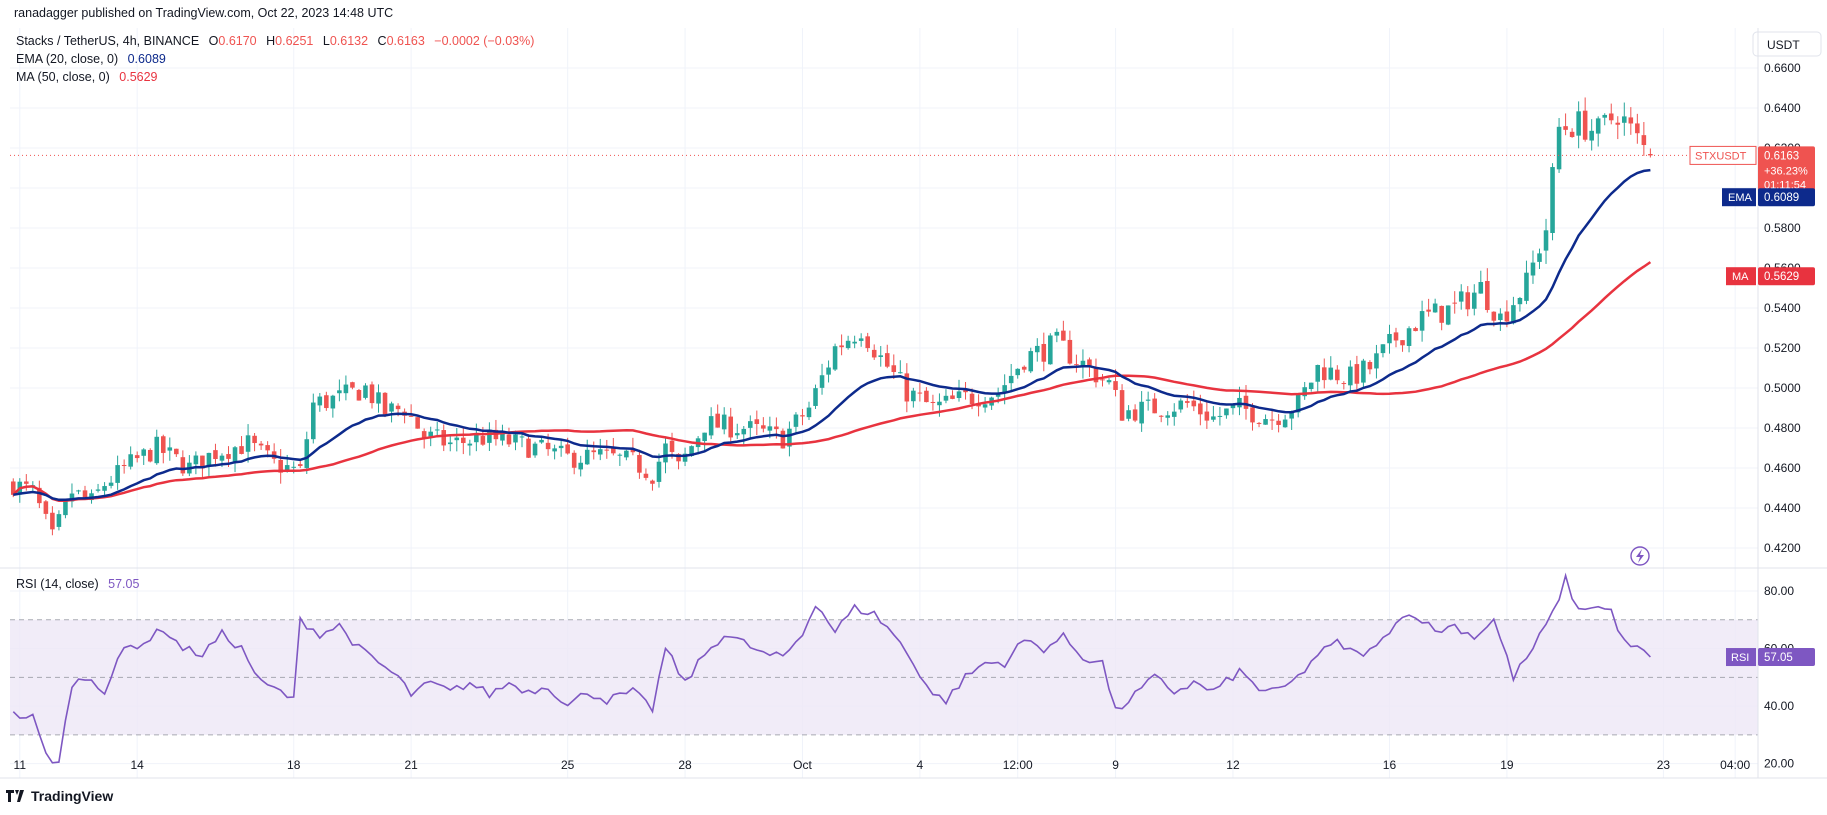 The image size is (1827, 815). Describe the element at coordinates (1782, 388) in the screenshot. I see `price-tick-label: 0.5000` at that location.